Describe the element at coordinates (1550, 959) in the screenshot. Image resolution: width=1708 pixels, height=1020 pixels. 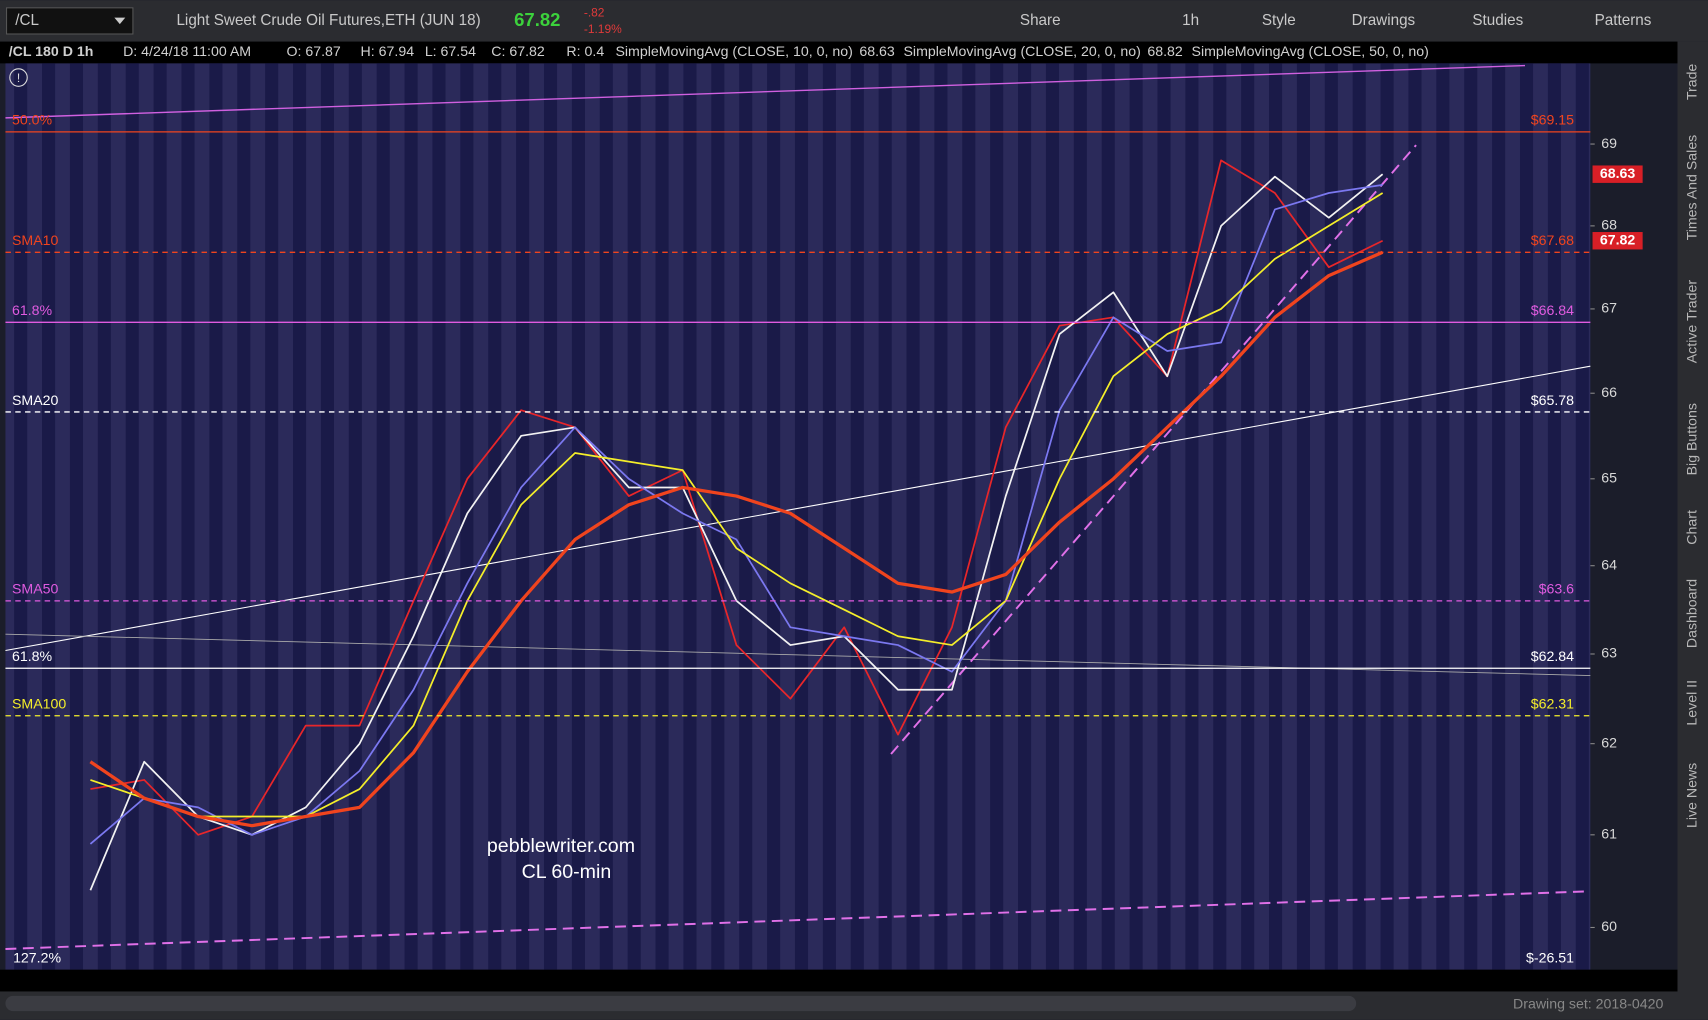
I see `fib-price: $-26.51` at that location.